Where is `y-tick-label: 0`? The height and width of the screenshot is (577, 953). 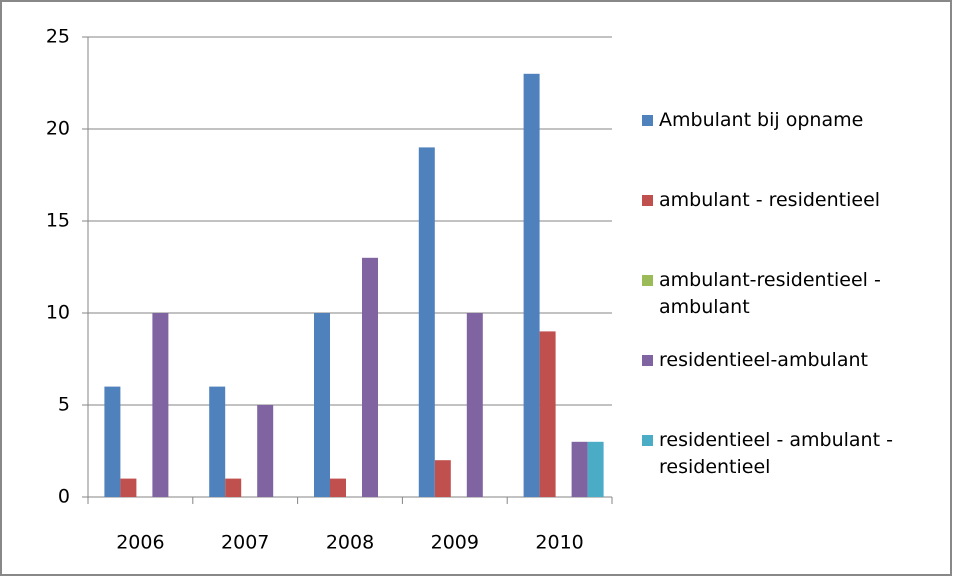 y-tick-label: 0 is located at coordinates (64, 497).